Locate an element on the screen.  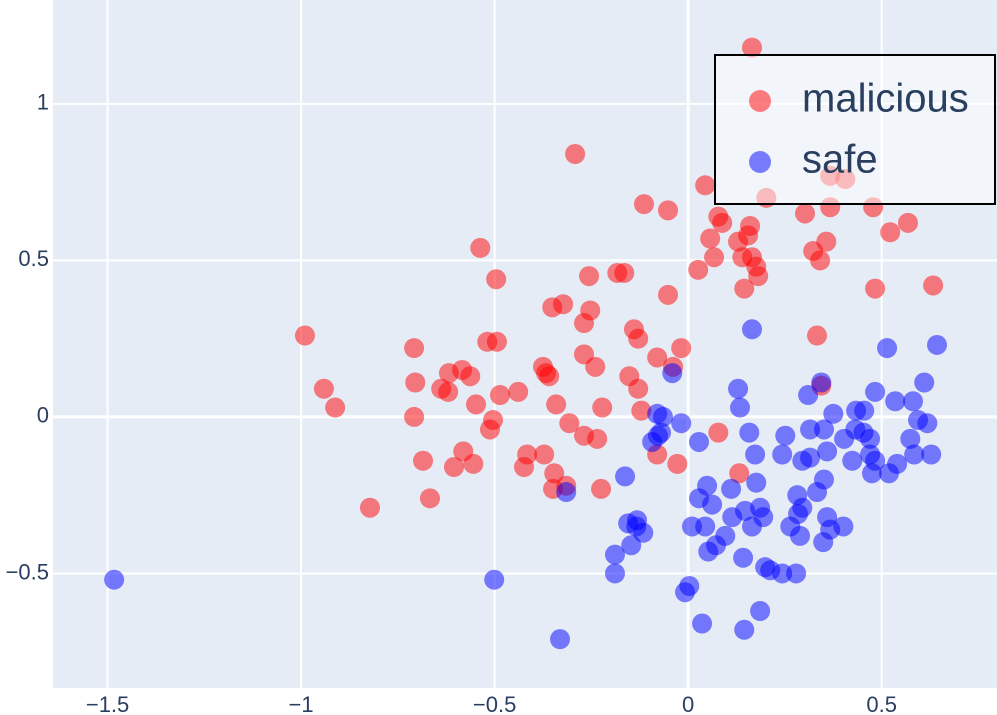
y-tick-label: 0.5 is located at coordinates (33, 258).